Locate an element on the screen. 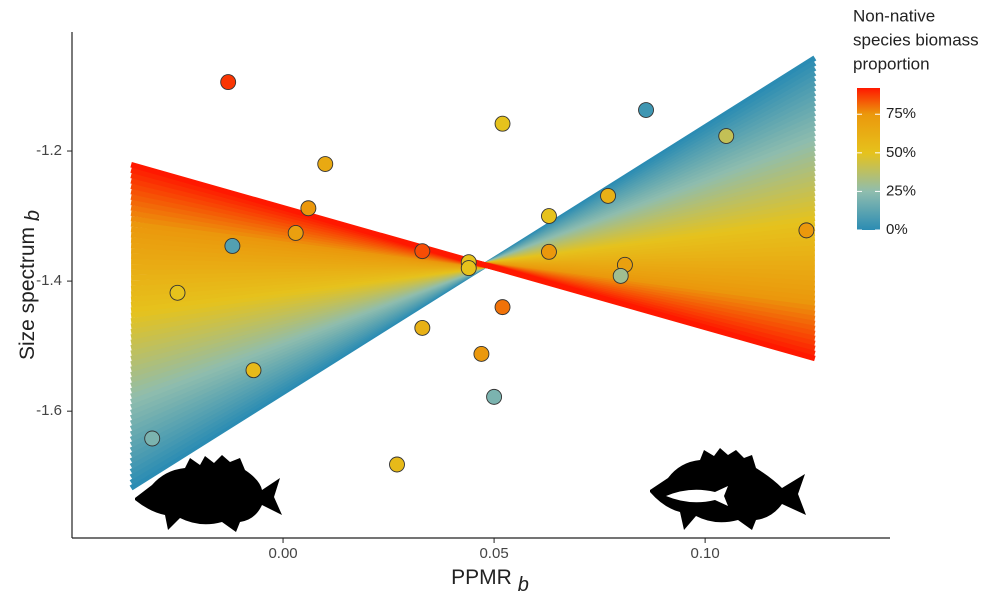  fish-right is located at coordinates (728, 489).